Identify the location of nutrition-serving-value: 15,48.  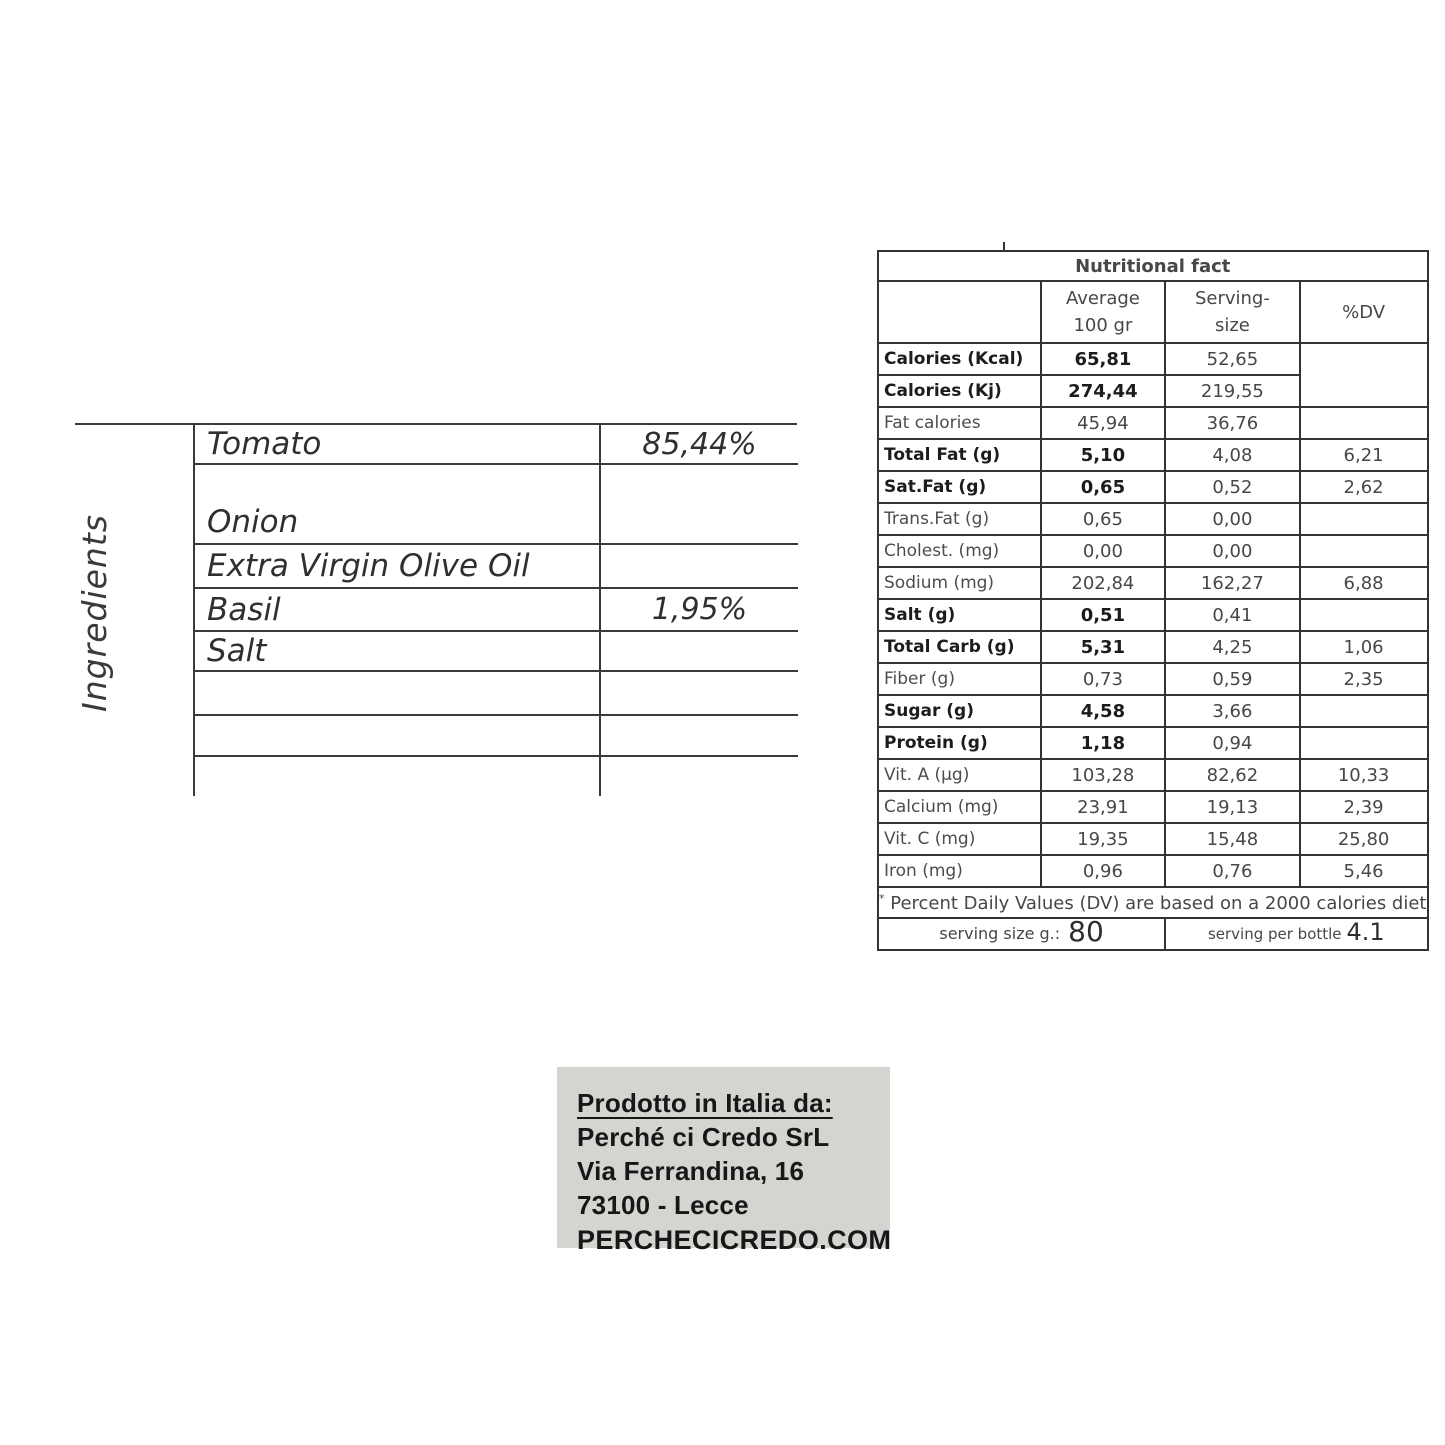
(1232, 839).